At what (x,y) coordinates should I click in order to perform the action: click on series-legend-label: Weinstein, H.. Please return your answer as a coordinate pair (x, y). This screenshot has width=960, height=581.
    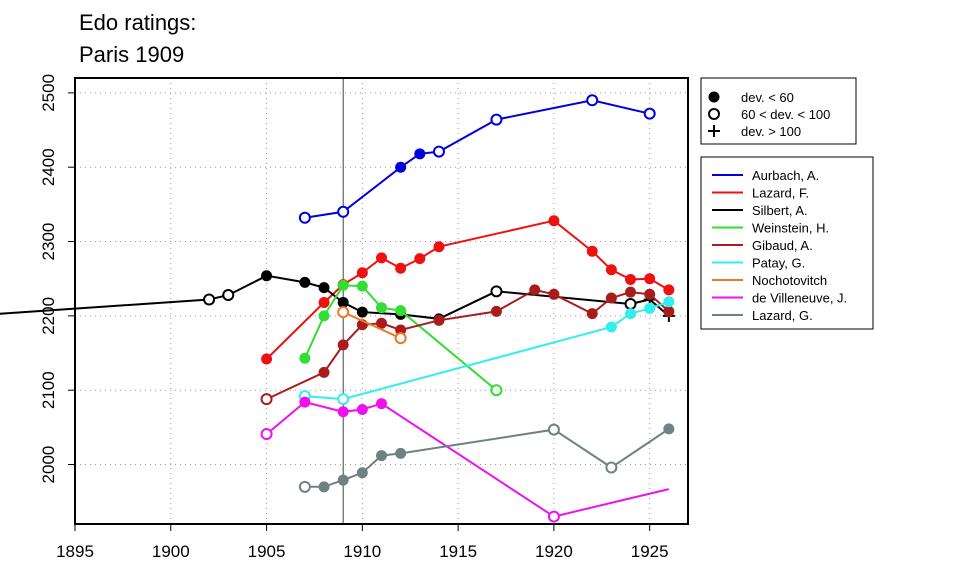
    Looking at the image, I should click on (790, 228).